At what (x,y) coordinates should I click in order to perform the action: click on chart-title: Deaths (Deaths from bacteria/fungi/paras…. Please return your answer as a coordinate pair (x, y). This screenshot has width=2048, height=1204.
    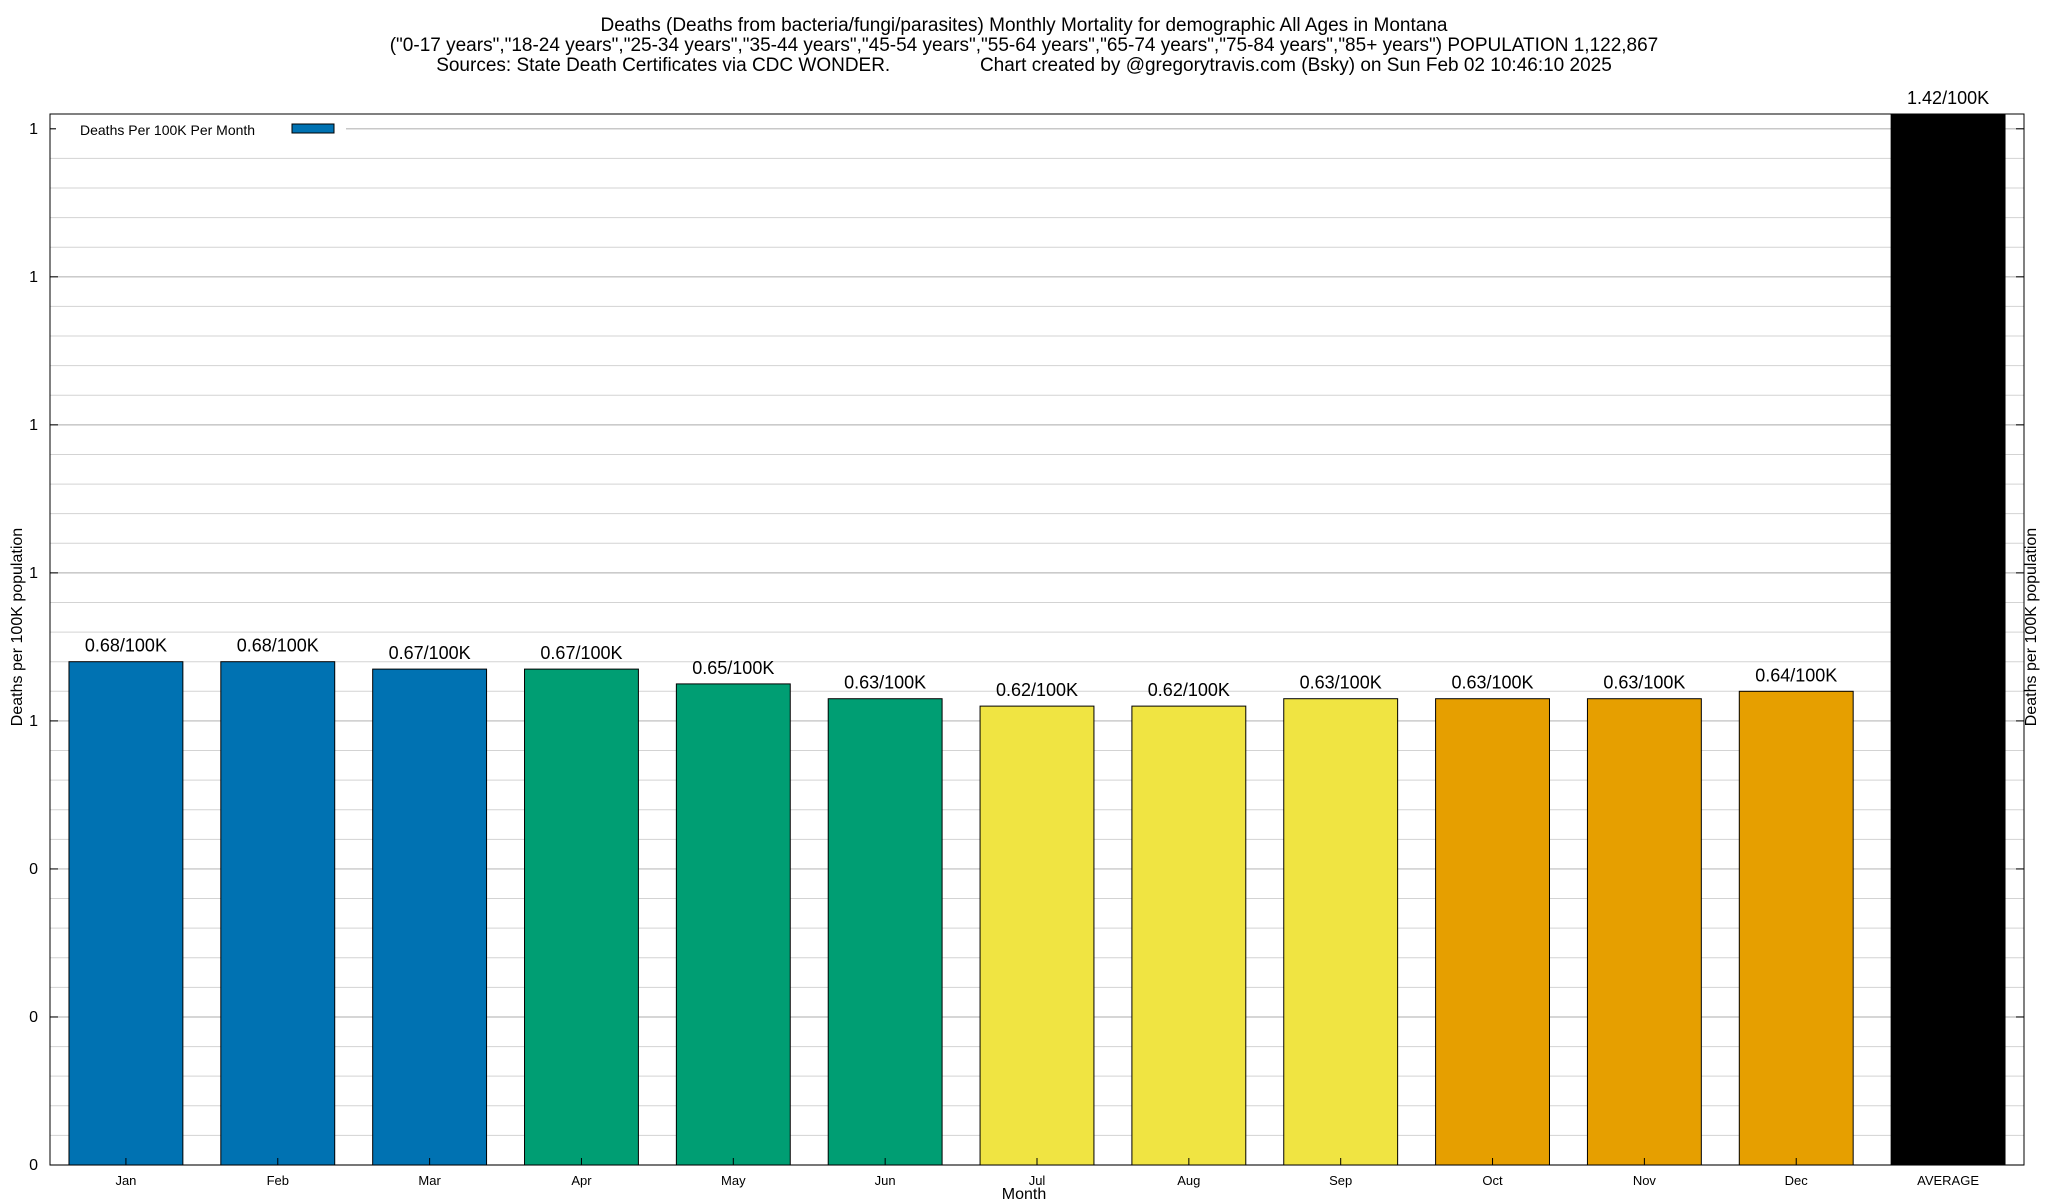
    Looking at the image, I should click on (1024, 25).